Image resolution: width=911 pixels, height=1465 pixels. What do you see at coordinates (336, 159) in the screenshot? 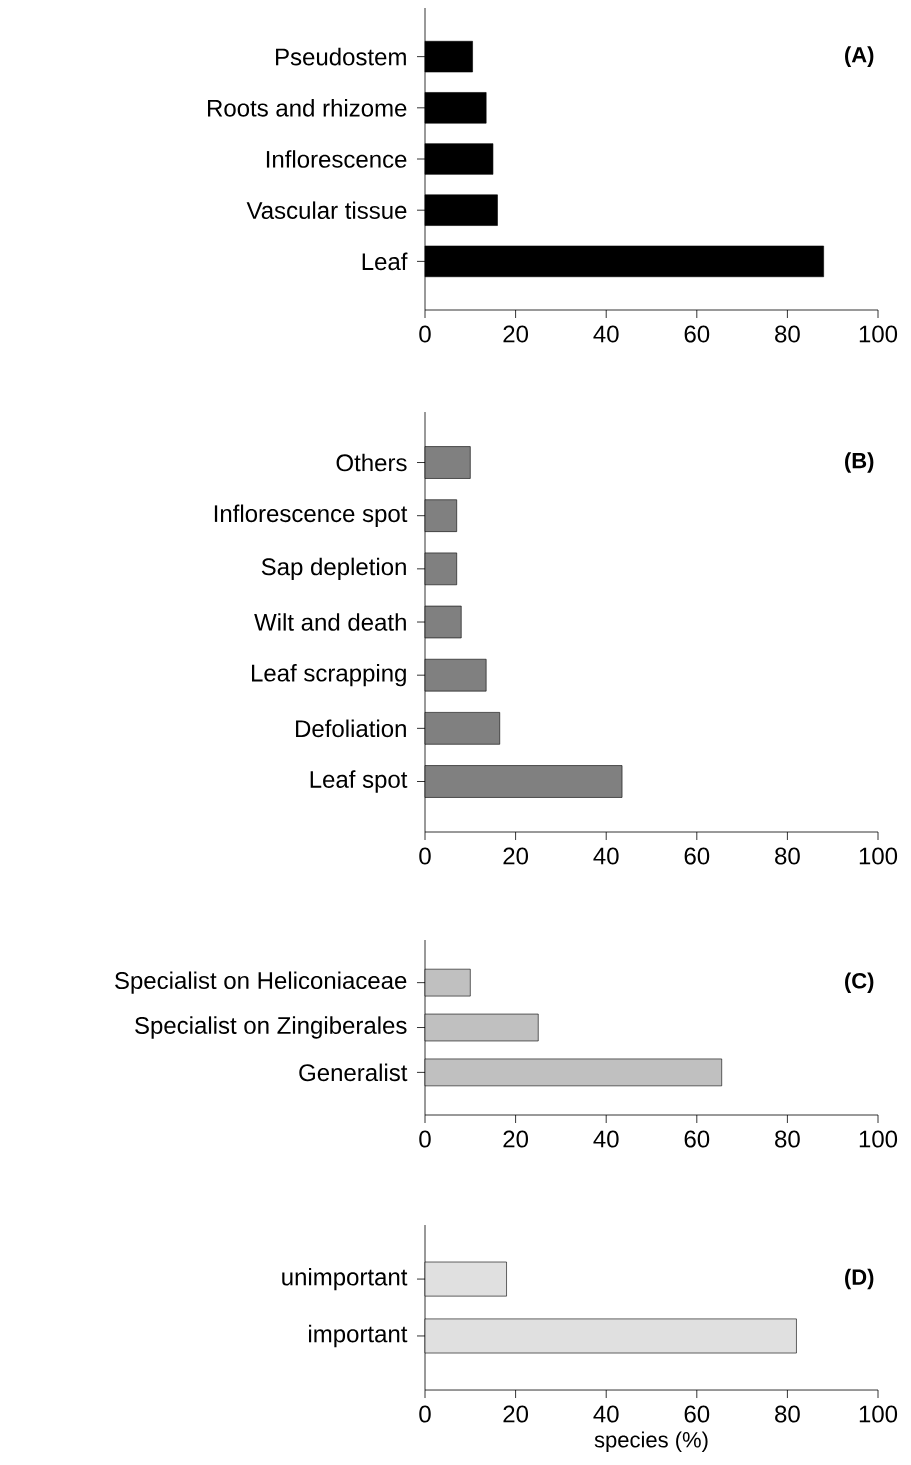
I see `y-tick-label: Inflorescence` at bounding box center [336, 159].